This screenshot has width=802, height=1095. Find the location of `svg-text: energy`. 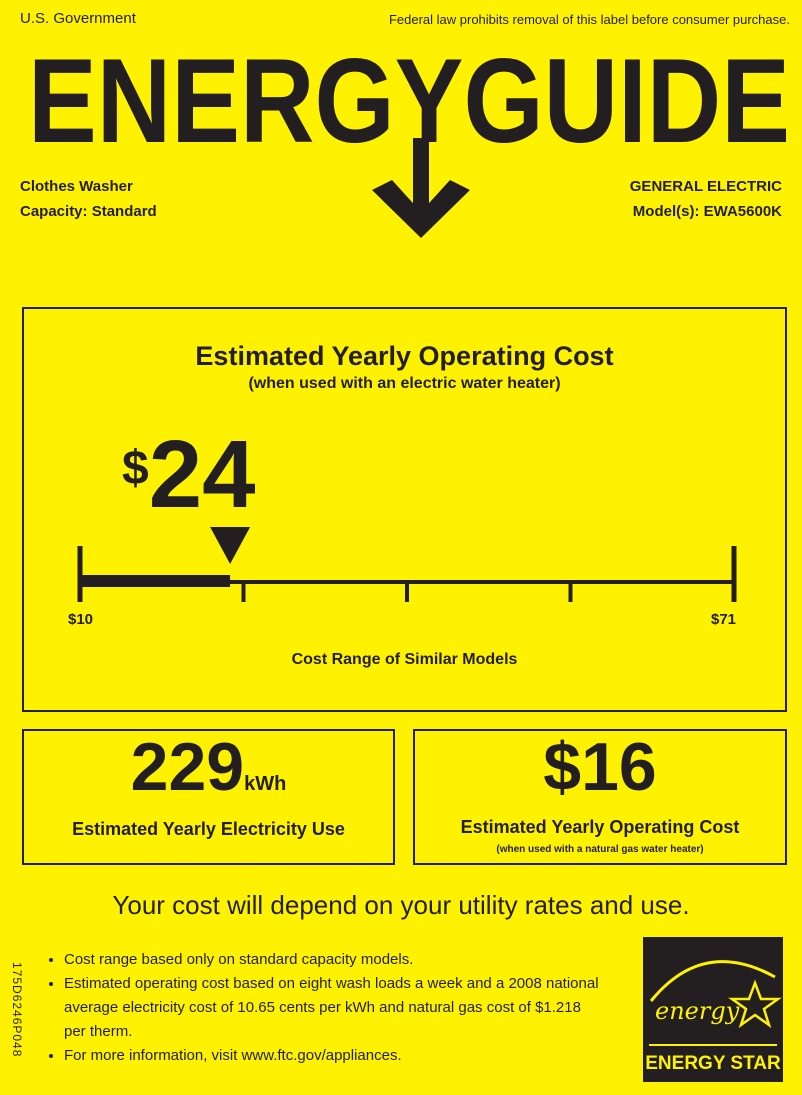

svg-text: energy is located at coordinates (697, 1011).